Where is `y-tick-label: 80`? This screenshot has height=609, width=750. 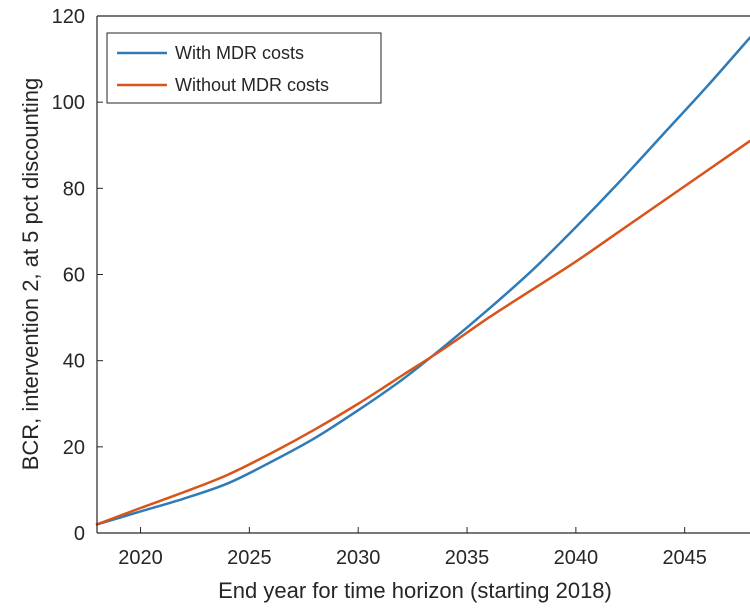
y-tick-label: 80 is located at coordinates (74, 189).